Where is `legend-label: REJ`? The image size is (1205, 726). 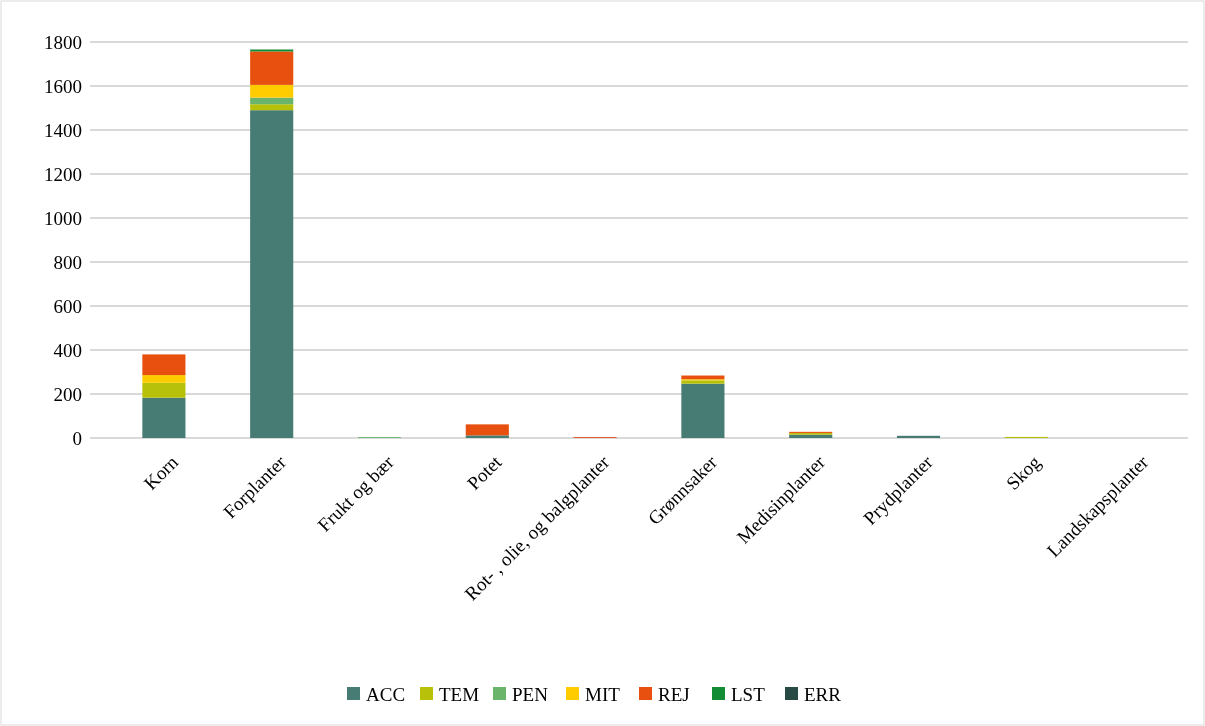 legend-label: REJ is located at coordinates (674, 694).